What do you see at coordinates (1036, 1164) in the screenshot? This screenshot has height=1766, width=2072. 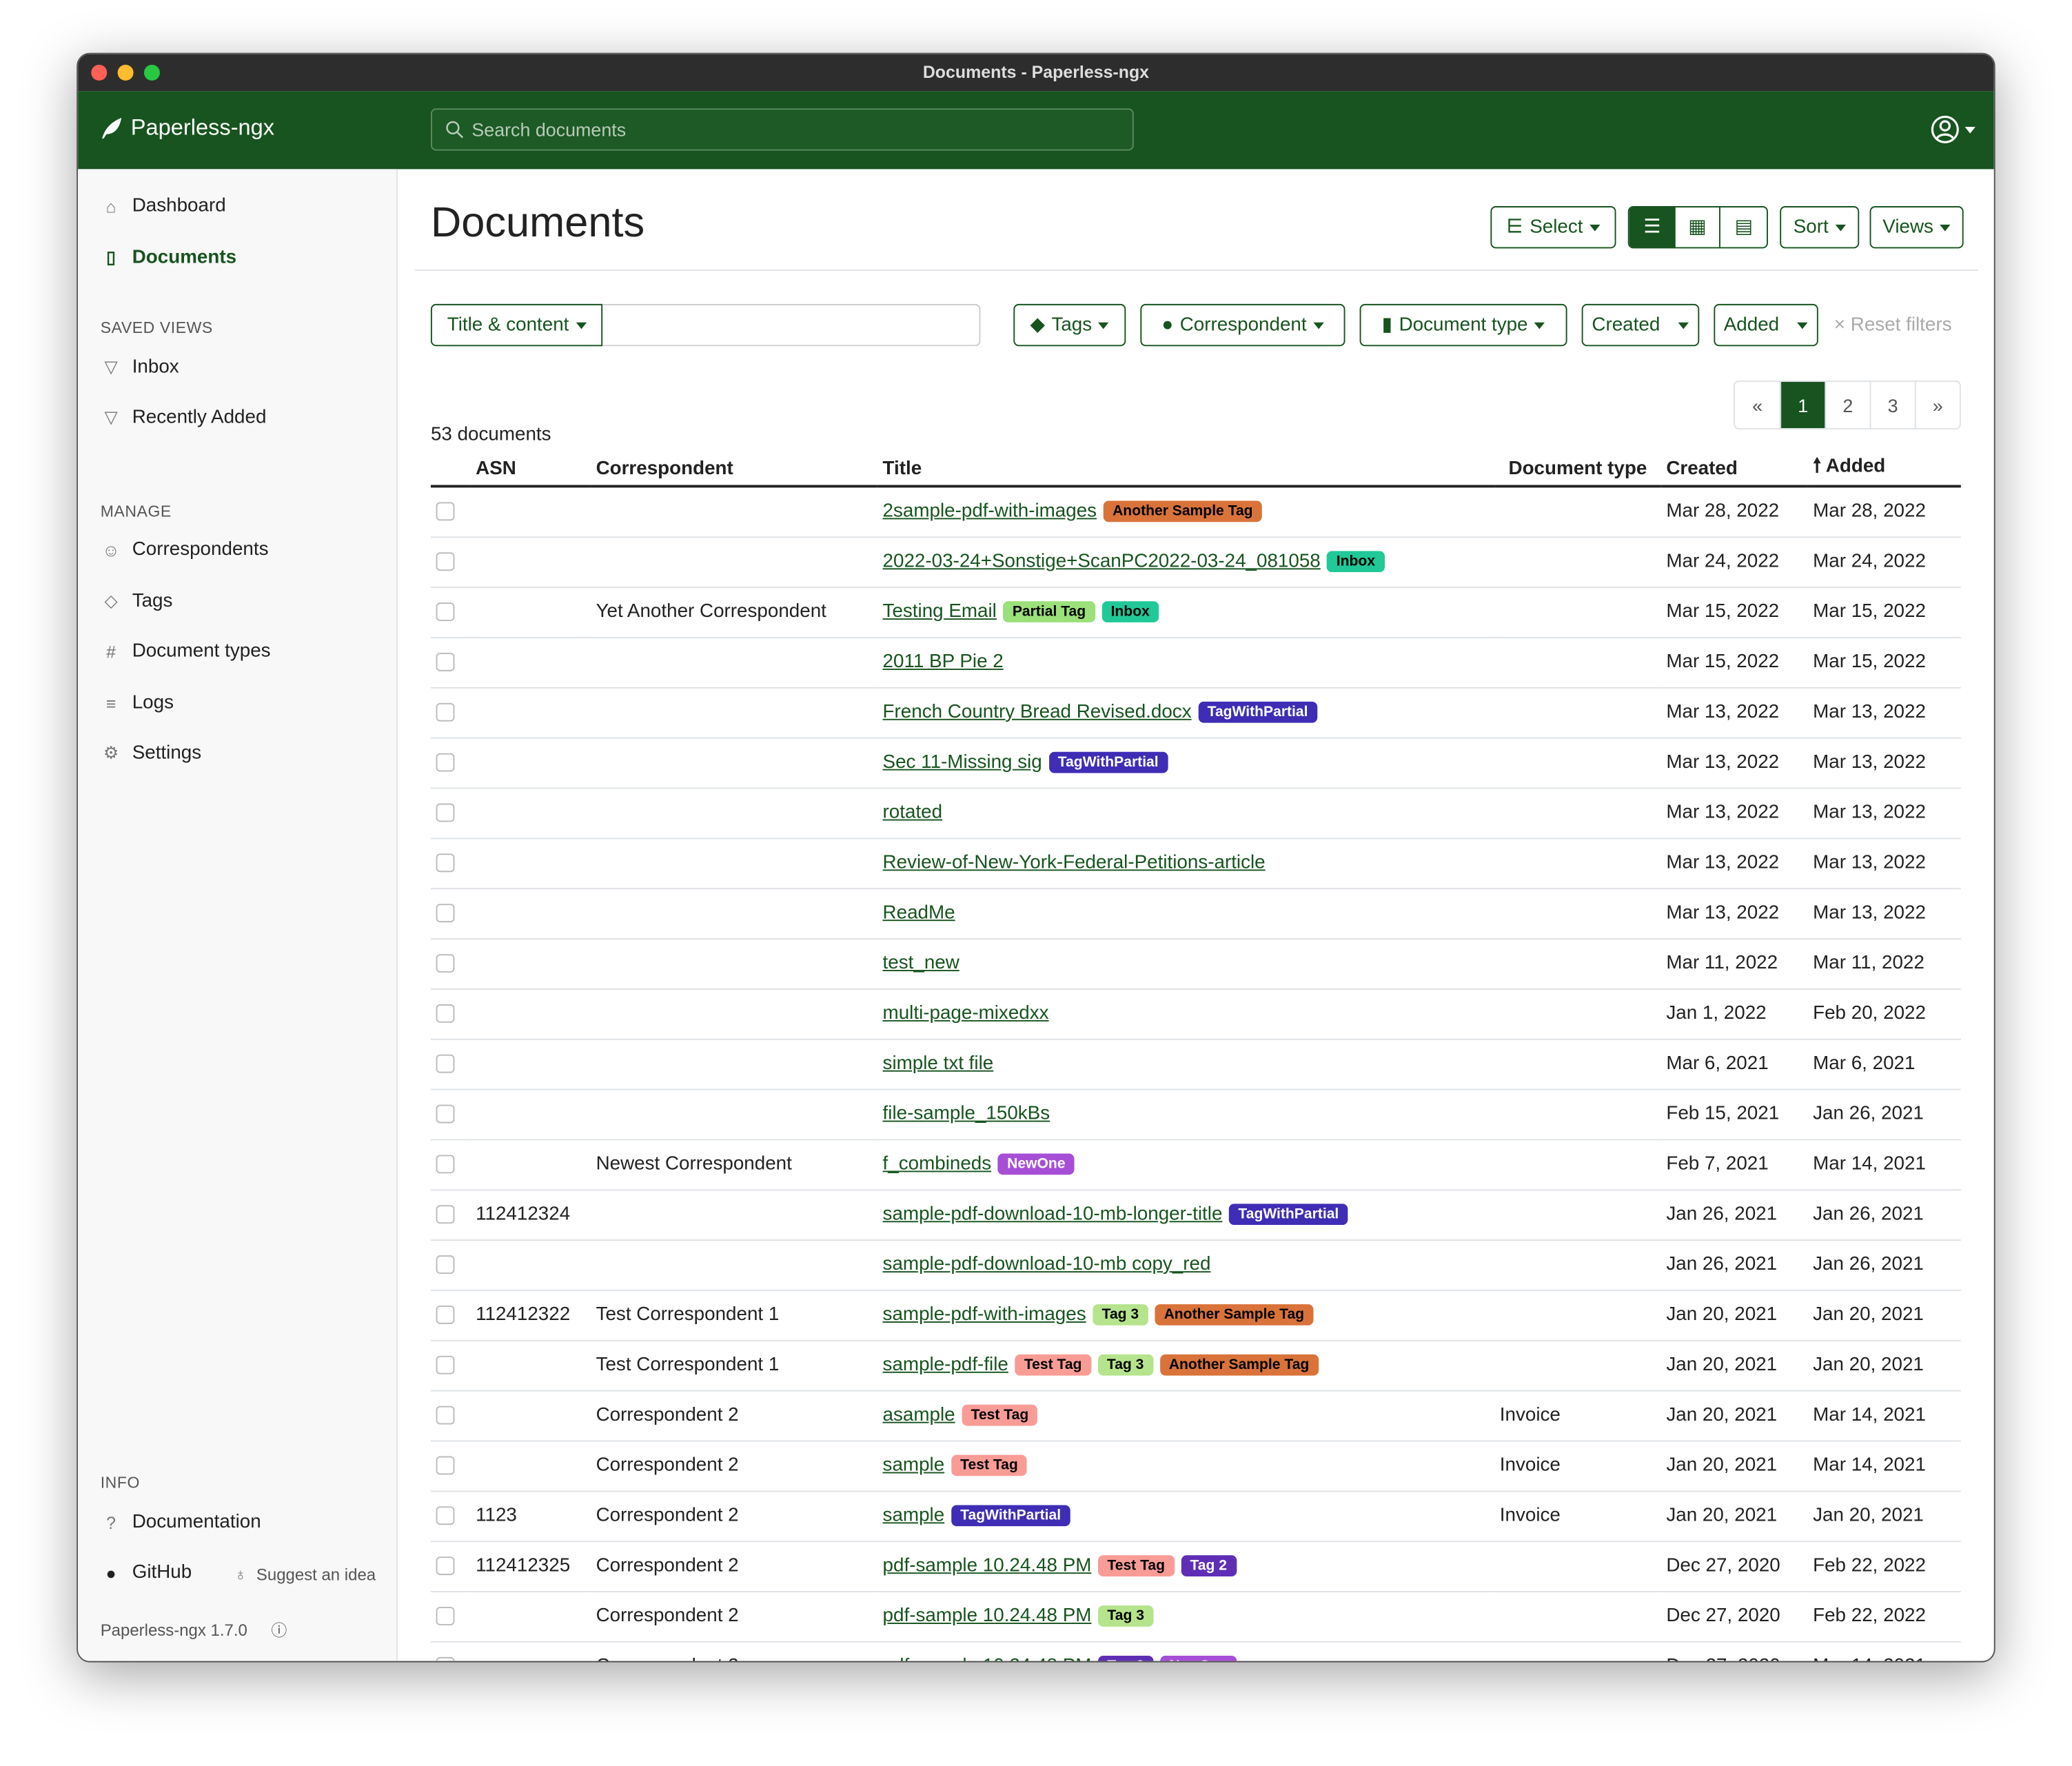 I see `tag-badge: NewOne` at bounding box center [1036, 1164].